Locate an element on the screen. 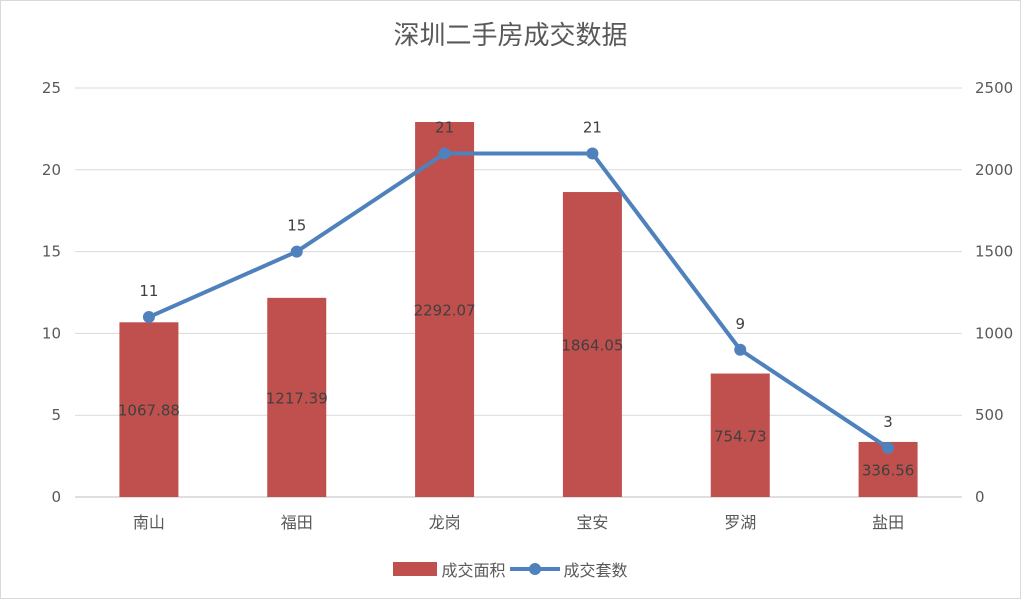 The image size is (1021, 599). bar-data-label: 1217.39 is located at coordinates (297, 398).